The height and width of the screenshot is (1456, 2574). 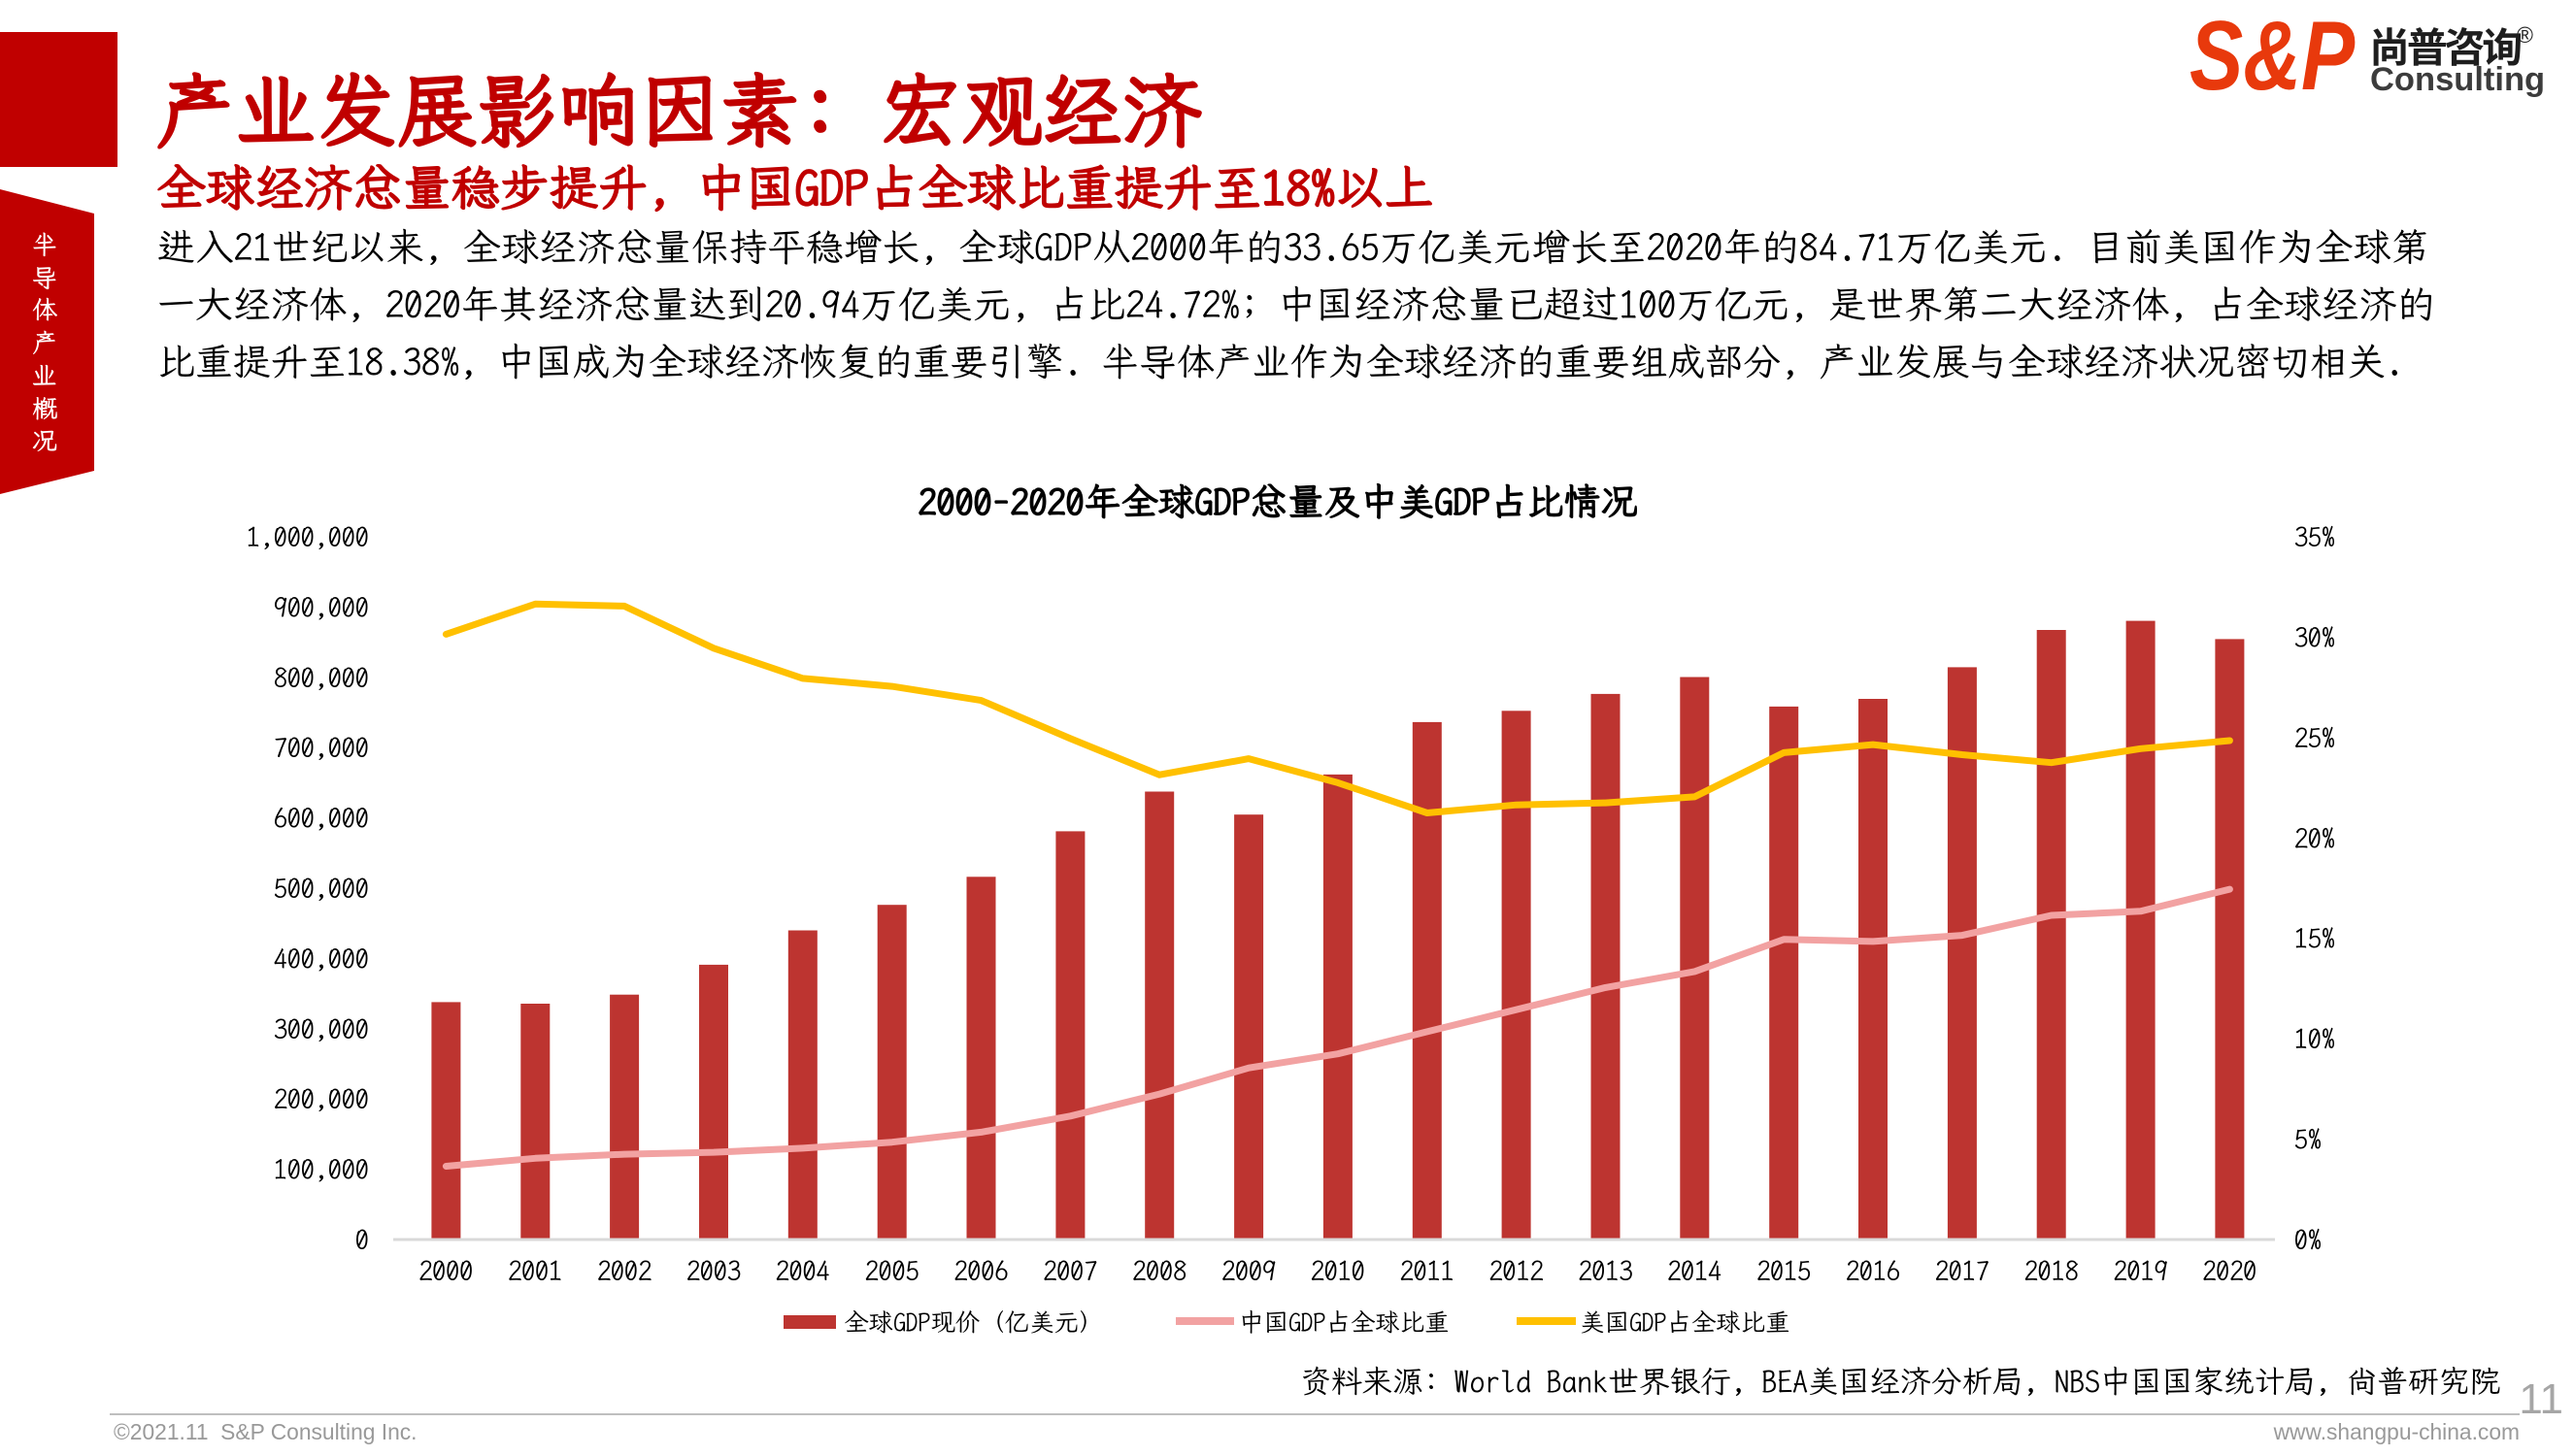 What do you see at coordinates (2314, 737) in the screenshot?
I see `svg-text: 25%` at bounding box center [2314, 737].